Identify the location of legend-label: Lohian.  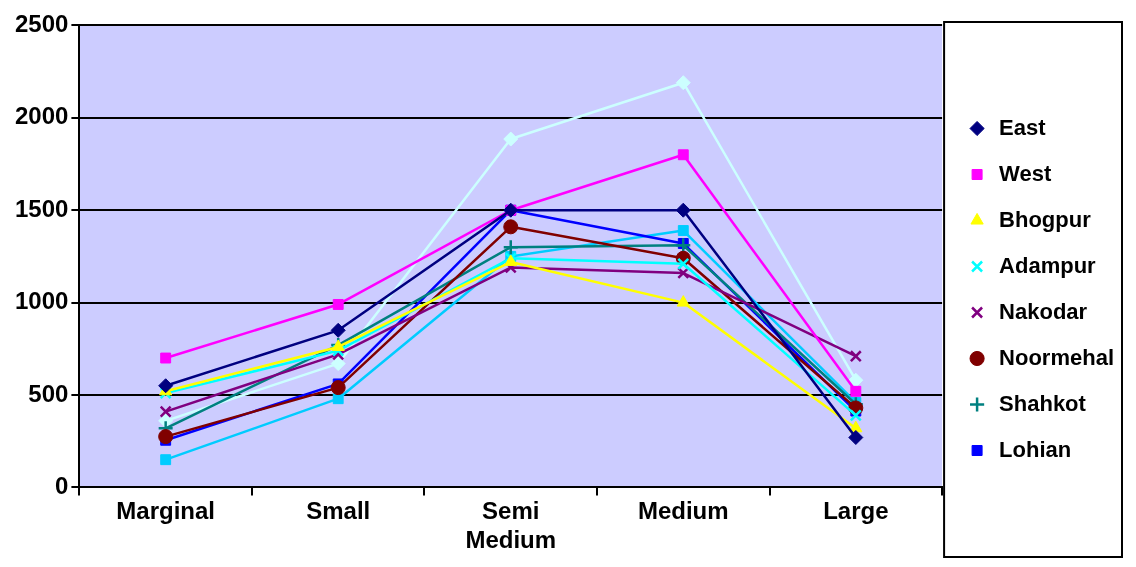
(1035, 449).